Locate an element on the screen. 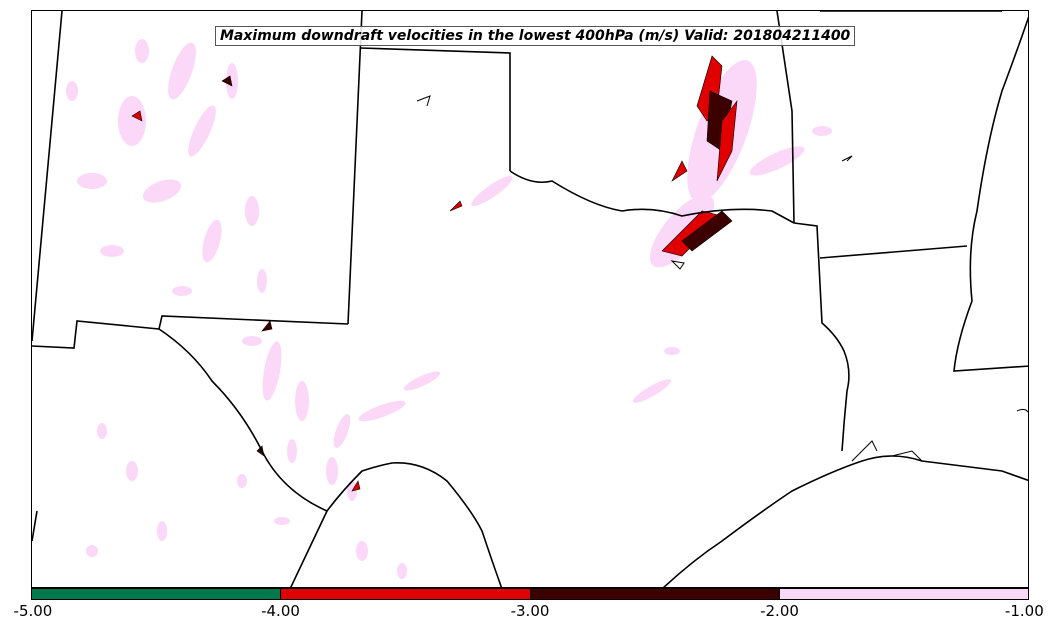 Image resolution: width=1060 pixels, height=633 pixels. colorbar-tick-label: -1.00 is located at coordinates (1024, 611).